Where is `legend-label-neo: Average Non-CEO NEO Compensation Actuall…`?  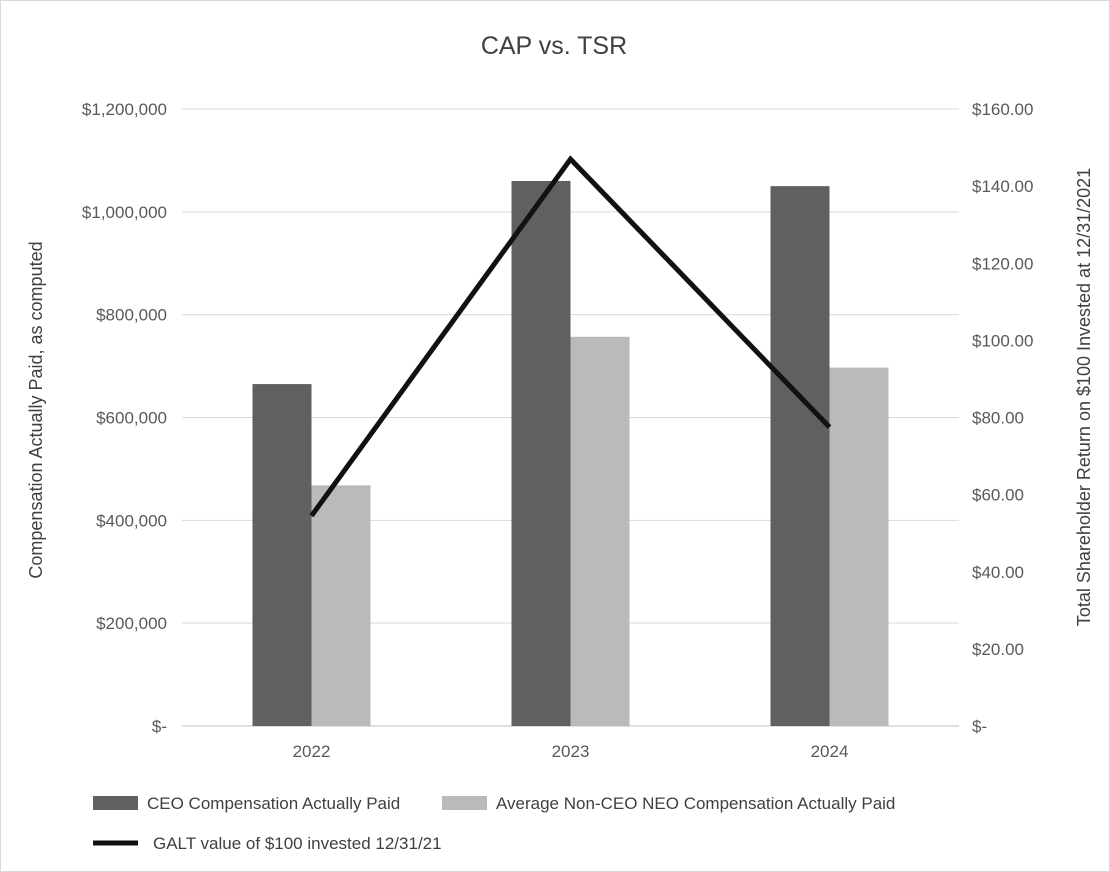
legend-label-neo: Average Non-CEO NEO Compensation Actuall… is located at coordinates (695, 803).